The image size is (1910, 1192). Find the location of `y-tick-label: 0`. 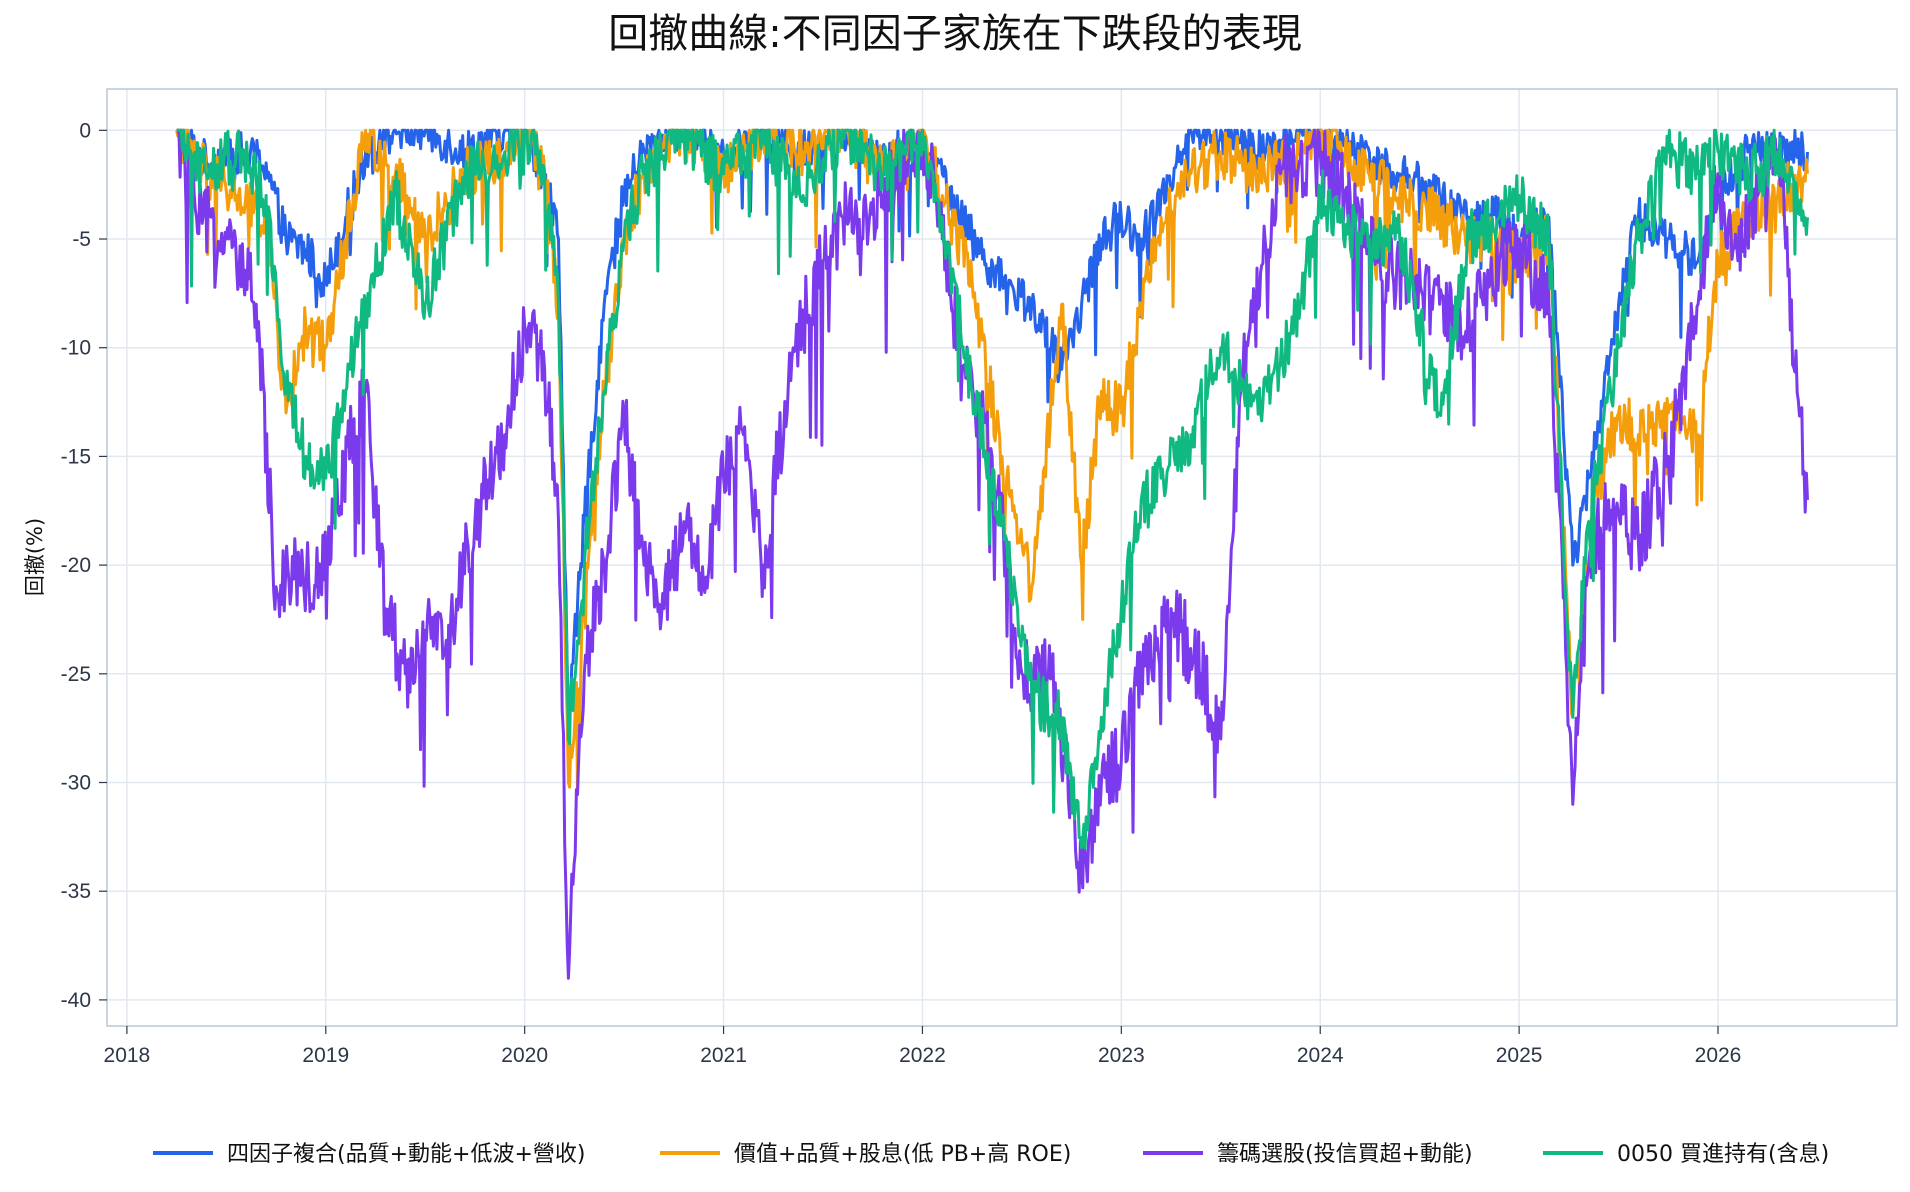

y-tick-label: 0 is located at coordinates (85, 130).